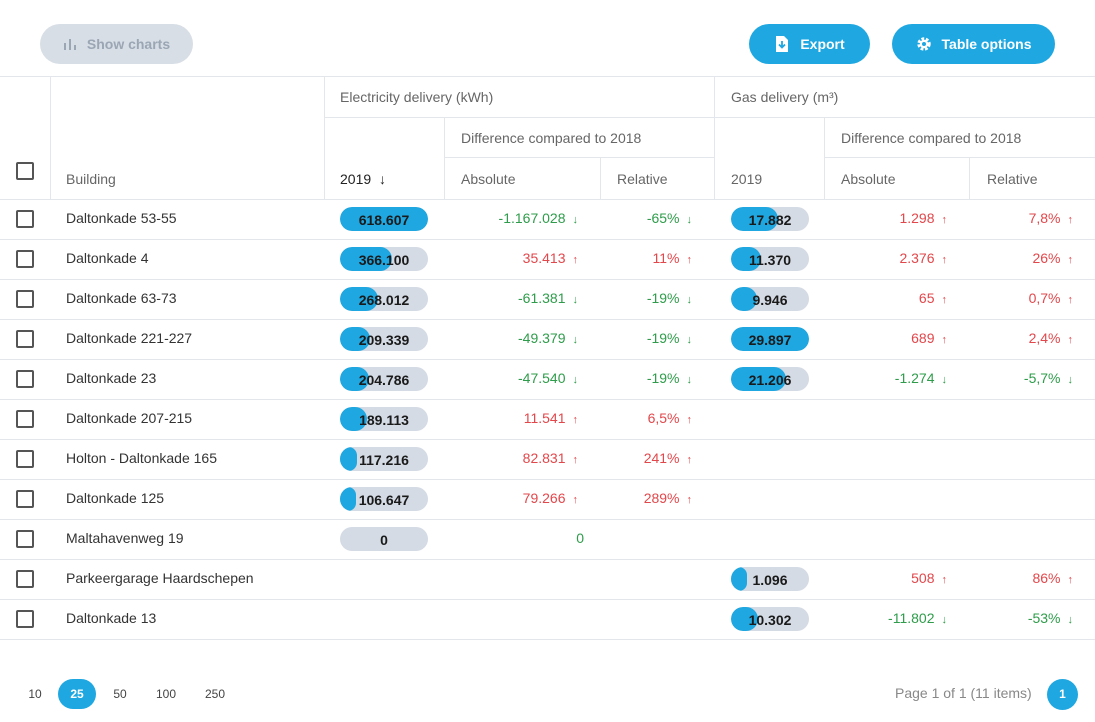  I want to click on gas-relative: 2,4% ↑, so click(1051, 338).